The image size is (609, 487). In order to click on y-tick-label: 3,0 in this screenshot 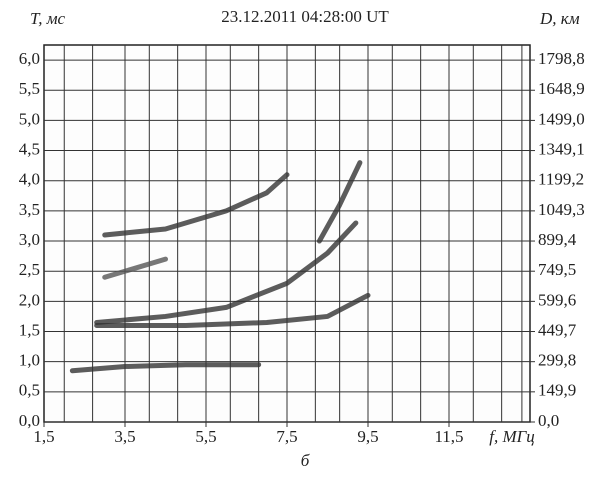, I will do `click(29, 239)`.